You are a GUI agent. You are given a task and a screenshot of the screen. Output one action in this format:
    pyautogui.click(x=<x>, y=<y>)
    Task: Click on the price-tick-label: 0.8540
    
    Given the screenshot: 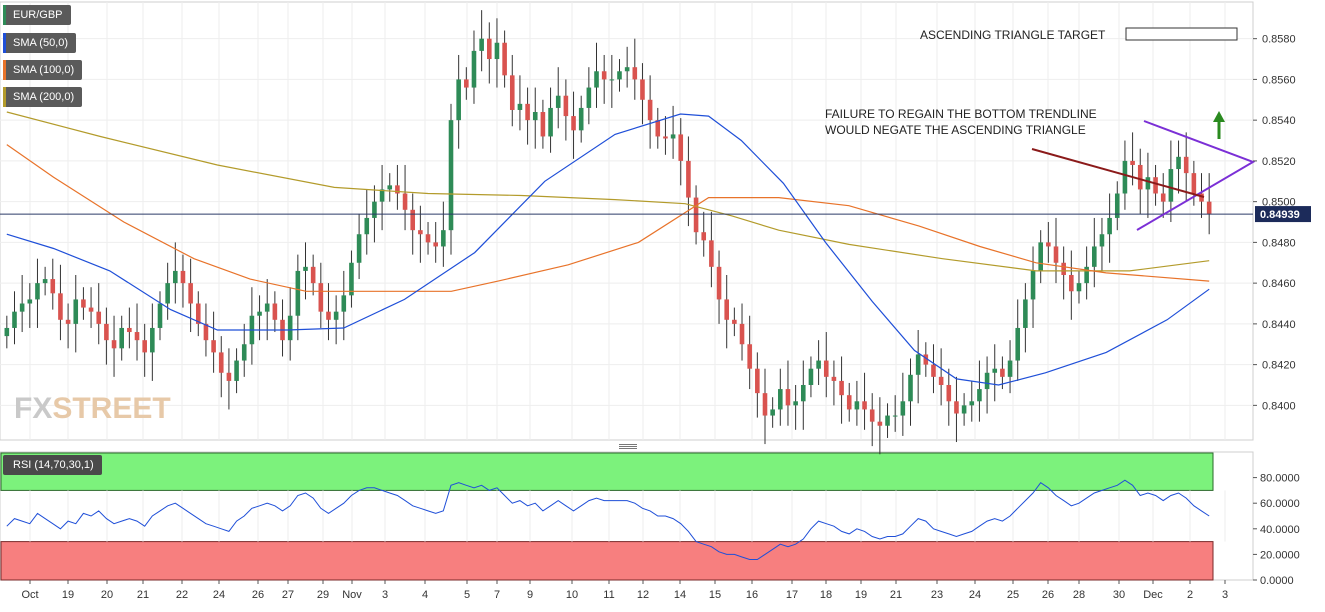 What is the action you would take?
    pyautogui.click(x=1279, y=121)
    